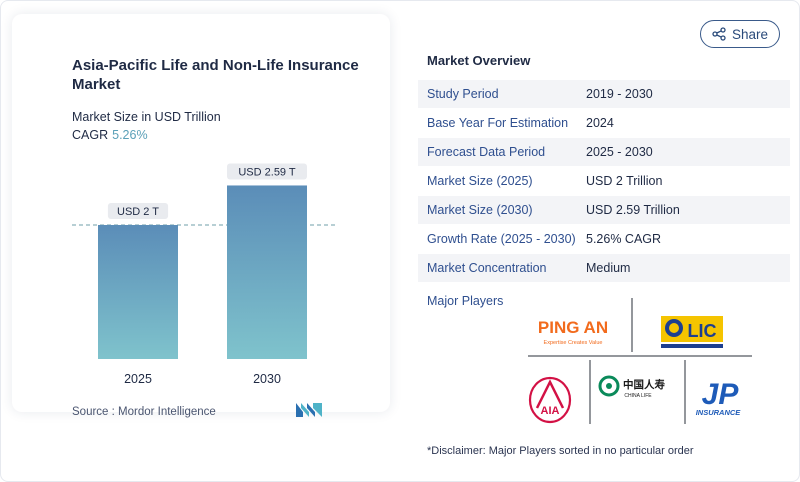 Image resolution: width=800 pixels, height=482 pixels. Describe the element at coordinates (130, 135) in the screenshot. I see `cagr-value: 5.26%` at that location.